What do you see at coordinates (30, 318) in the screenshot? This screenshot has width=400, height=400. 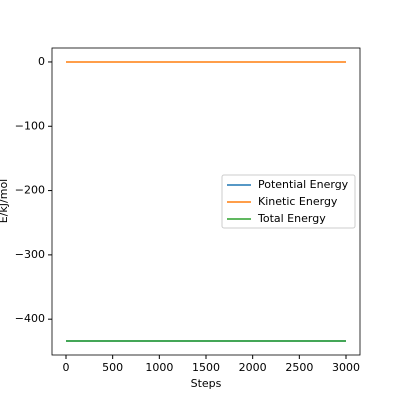 I see `y-tick-label: −400` at bounding box center [30, 318].